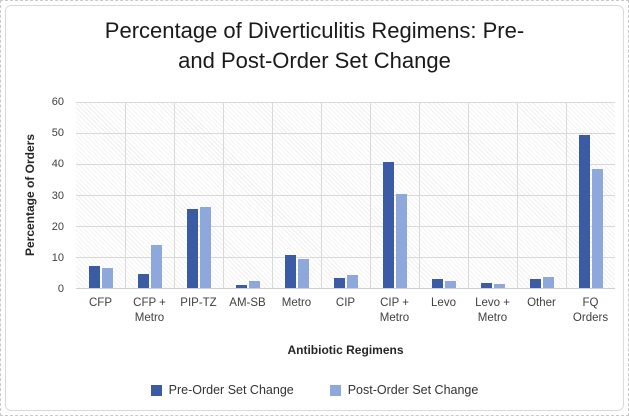 The image size is (629, 416). Describe the element at coordinates (149, 310) in the screenshot. I see `x-axis-tick: CFP + Metro` at that location.